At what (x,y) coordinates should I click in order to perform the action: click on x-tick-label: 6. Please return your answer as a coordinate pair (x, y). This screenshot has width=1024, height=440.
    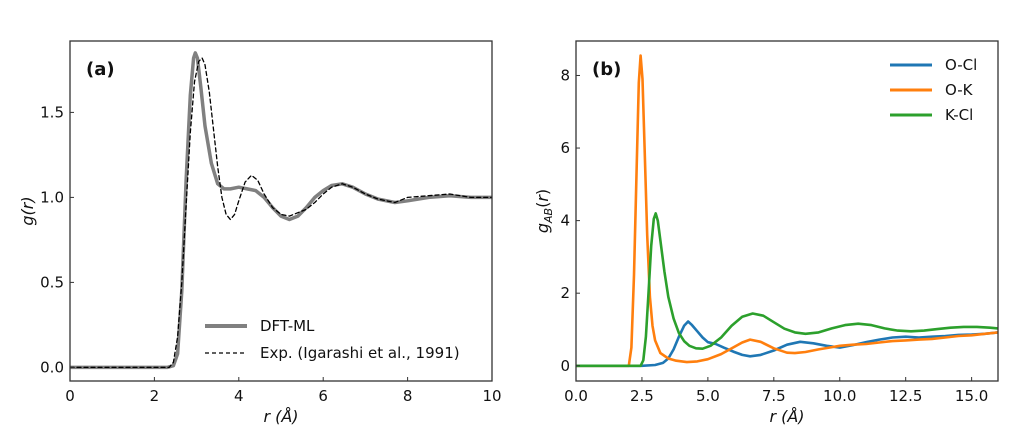
    Looking at the image, I should click on (323, 396).